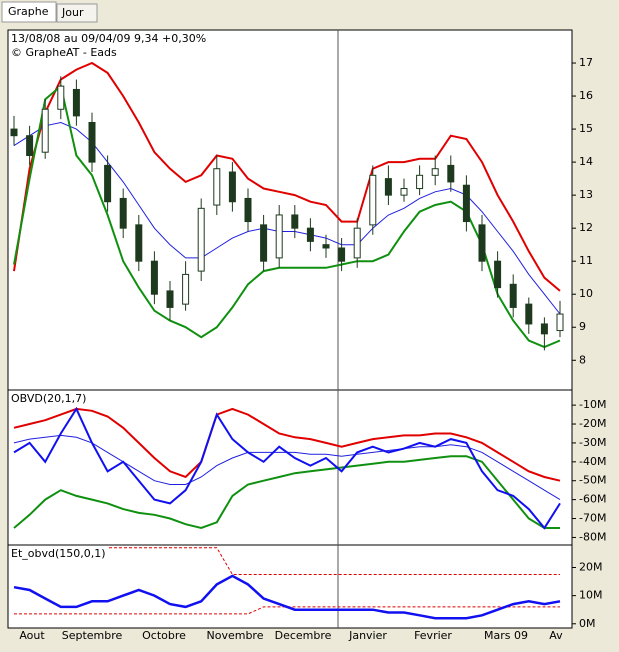  What do you see at coordinates (592, 404) in the screenshot?
I see `y-tick-label: -10M` at bounding box center [592, 404].